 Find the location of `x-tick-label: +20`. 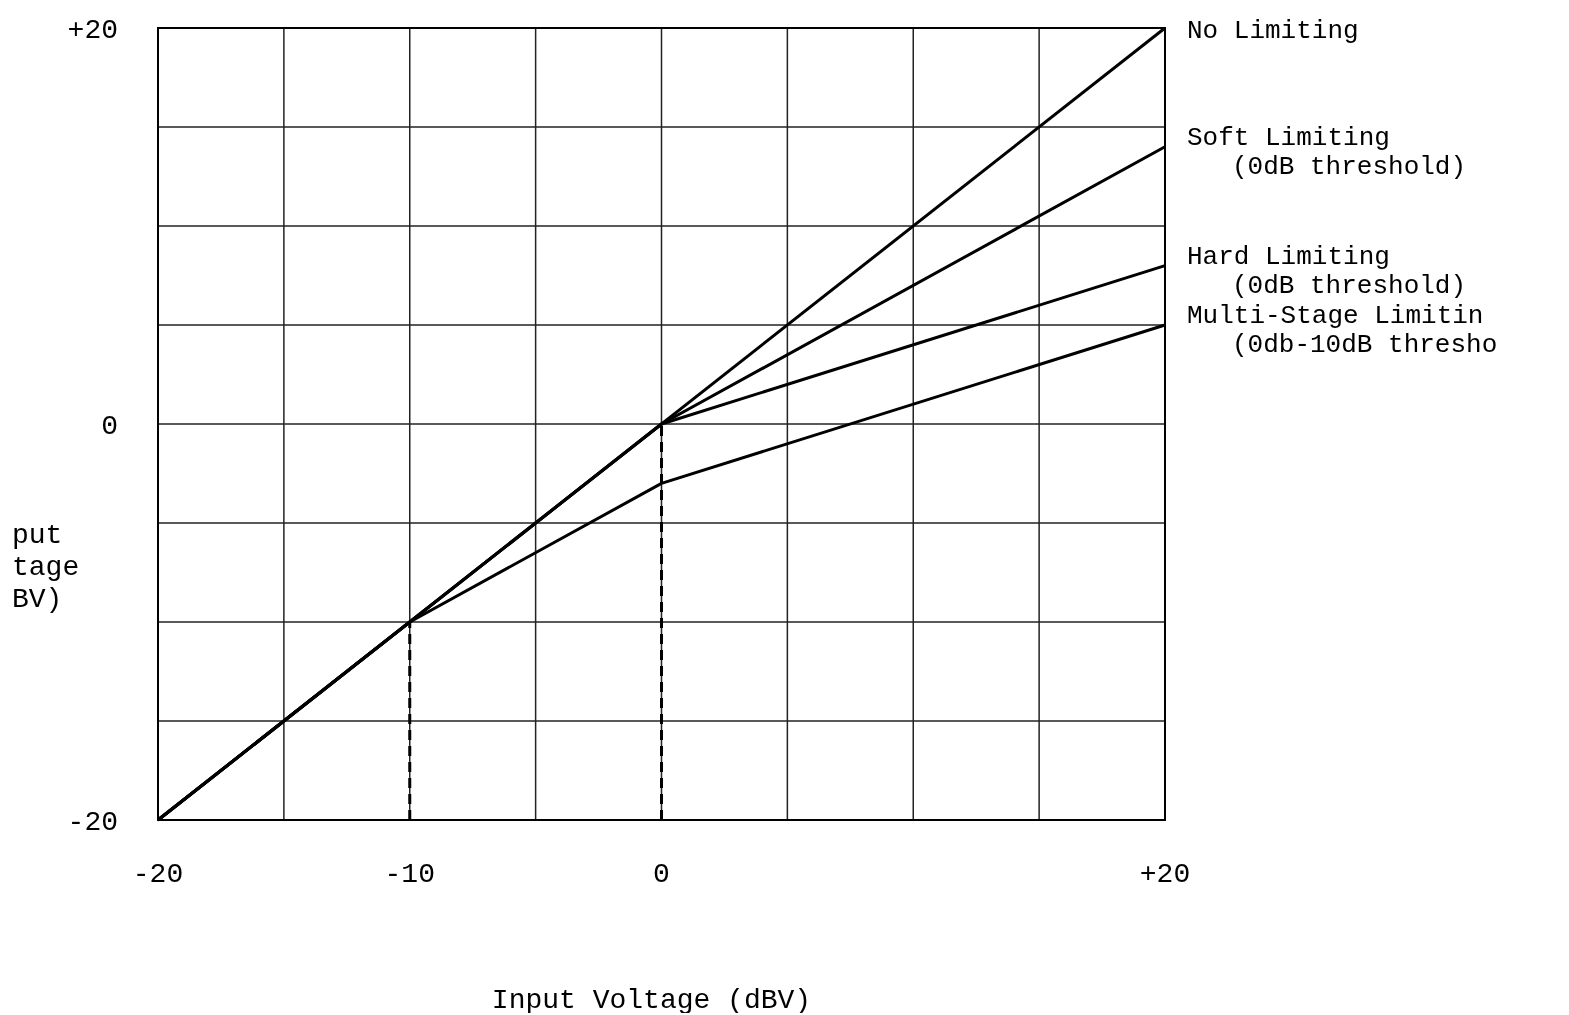

x-tick-label: +20 is located at coordinates (1165, 874).